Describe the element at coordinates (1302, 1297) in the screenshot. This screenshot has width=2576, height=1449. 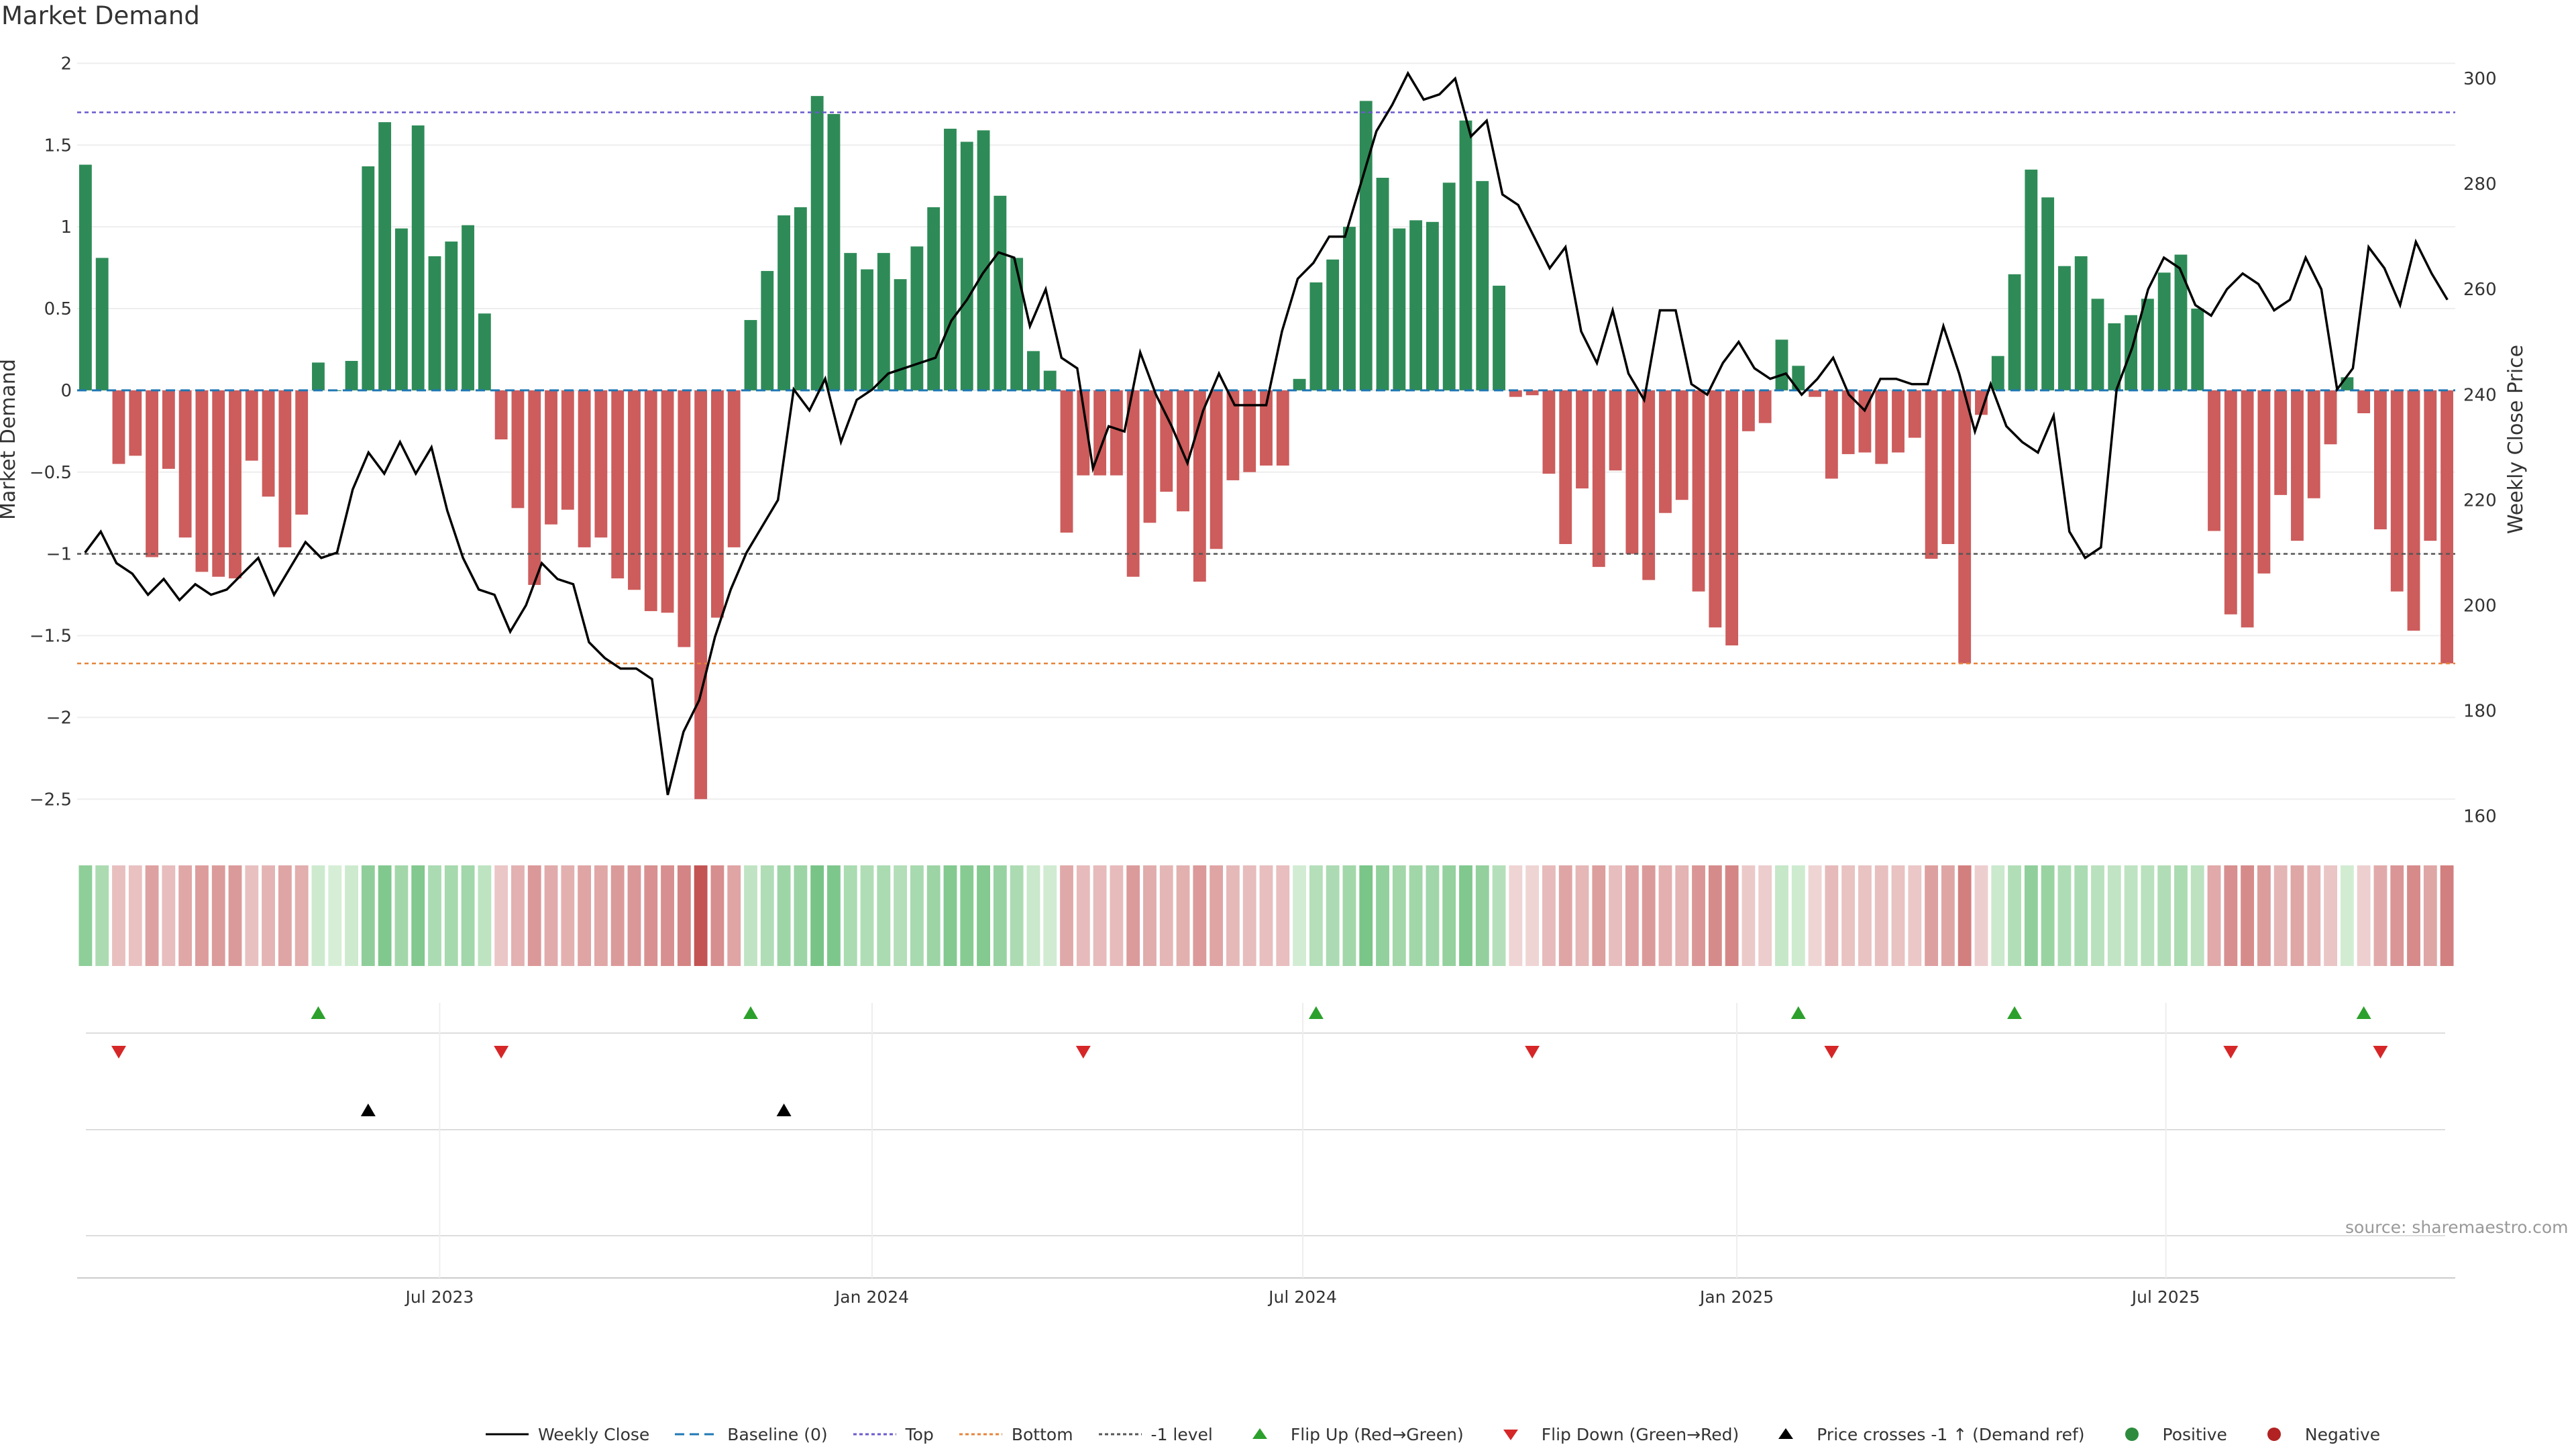
I see `x-tick-label: Jul 2024` at that location.